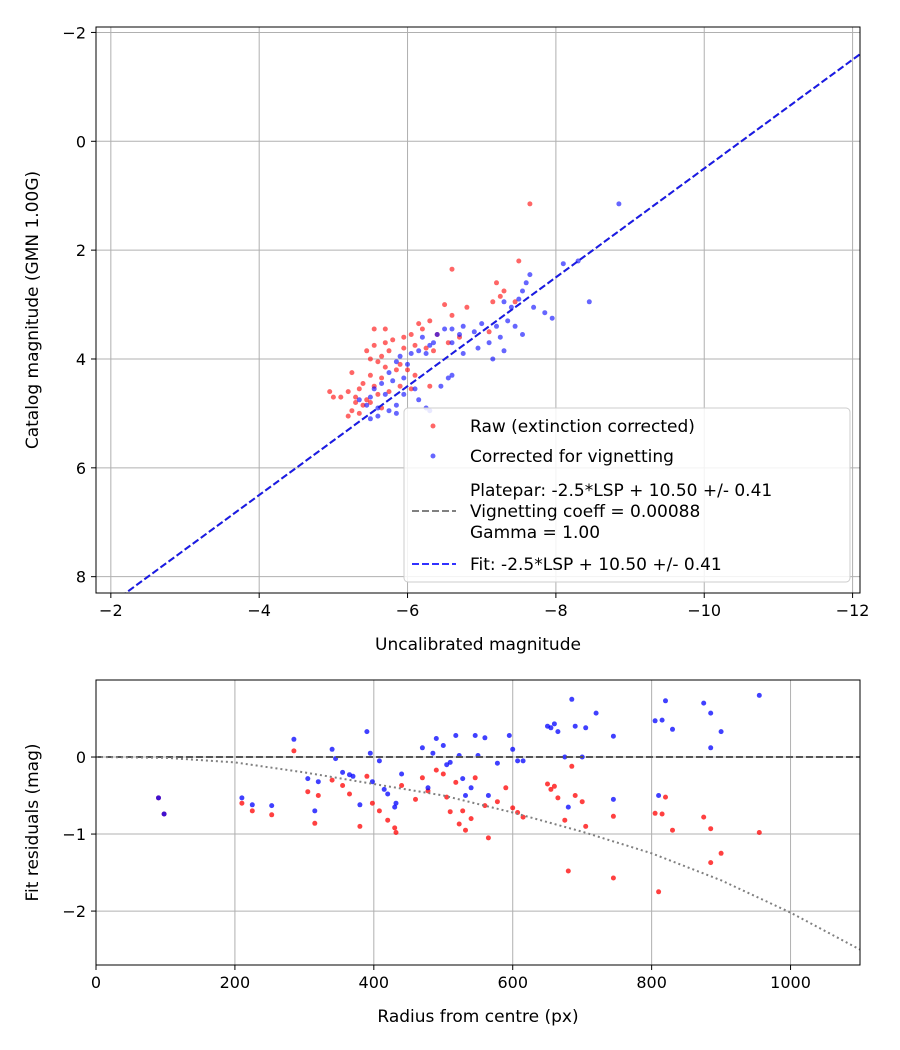 The height and width of the screenshot is (1050, 900). I want to click on bottom-x-axis-label: Radius from centre (px), so click(477, 1017).